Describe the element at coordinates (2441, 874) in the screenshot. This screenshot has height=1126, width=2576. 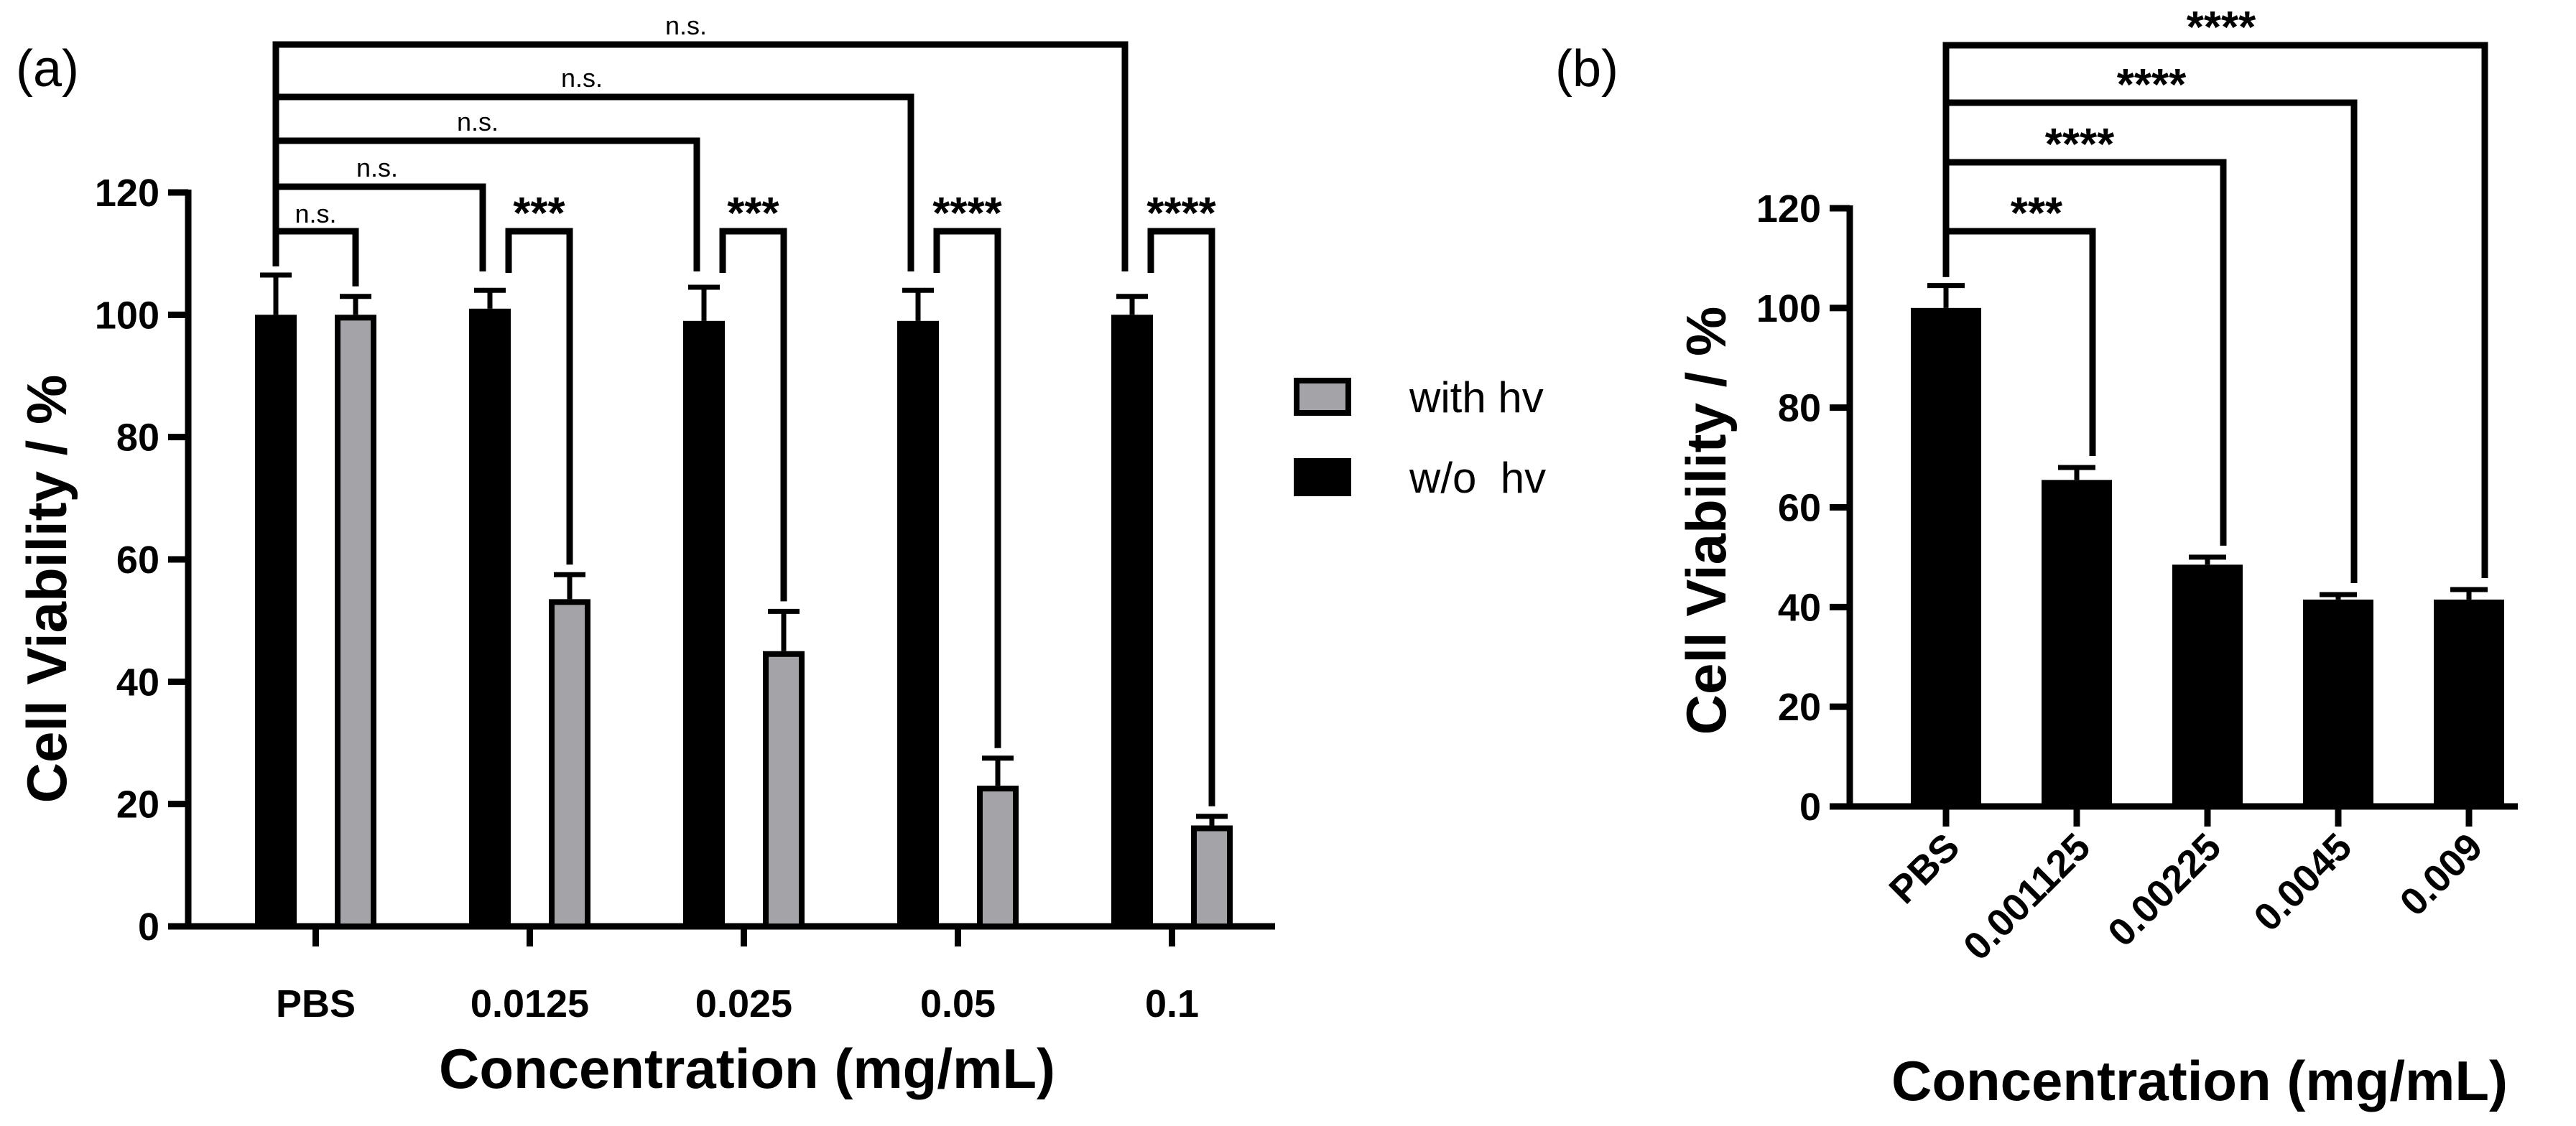
I see `x-tick-label: 0.009` at that location.